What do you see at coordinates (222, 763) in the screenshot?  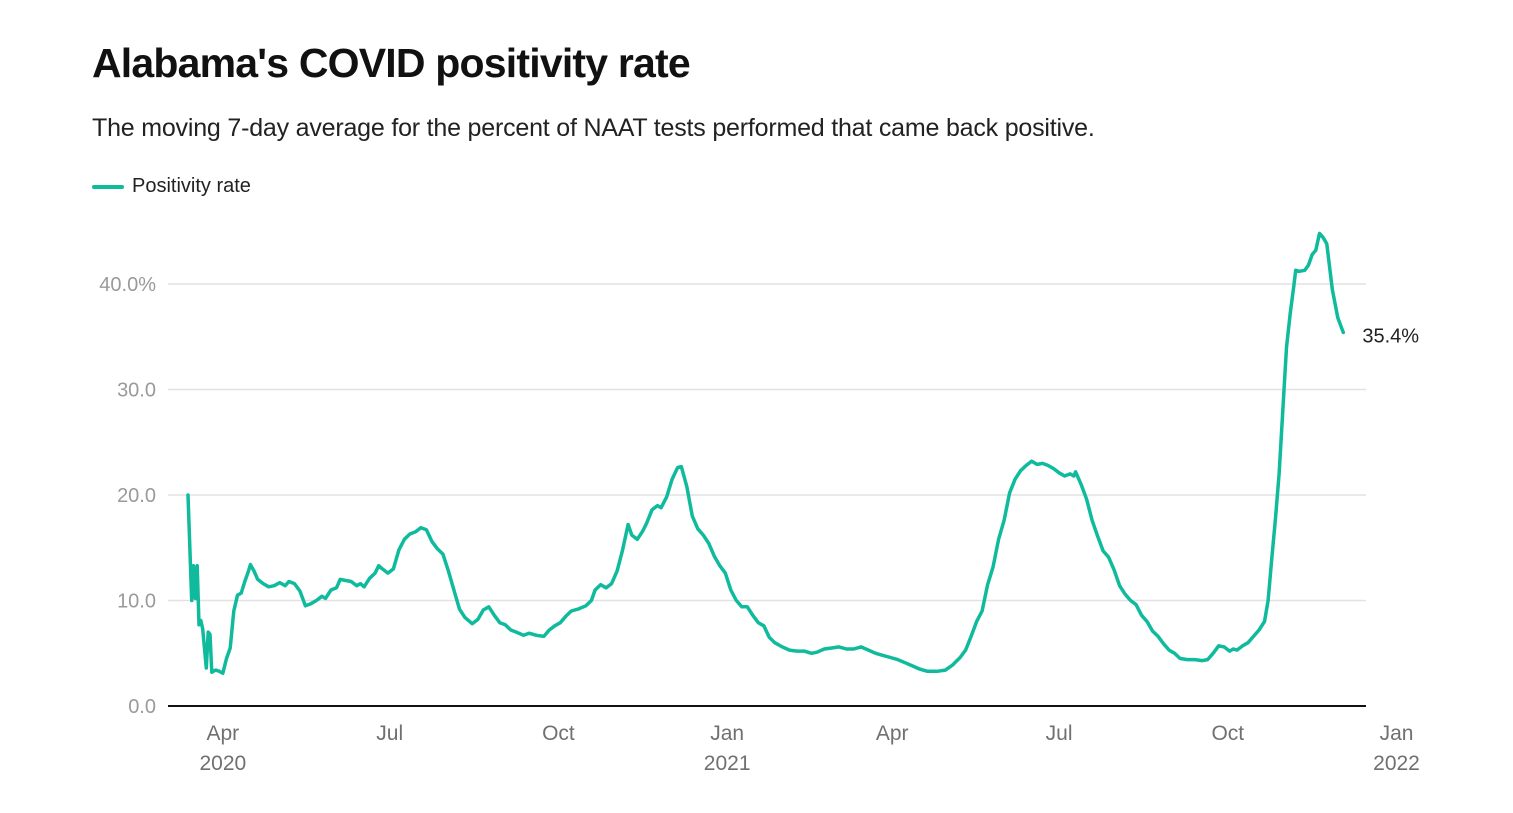 I see `x-tick-year-label: 2020` at bounding box center [222, 763].